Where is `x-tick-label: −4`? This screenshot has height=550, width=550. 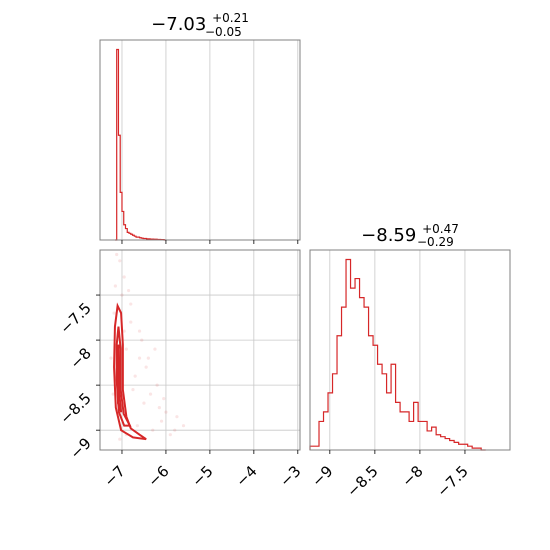 x-tick-label: −4 is located at coordinates (246, 476).